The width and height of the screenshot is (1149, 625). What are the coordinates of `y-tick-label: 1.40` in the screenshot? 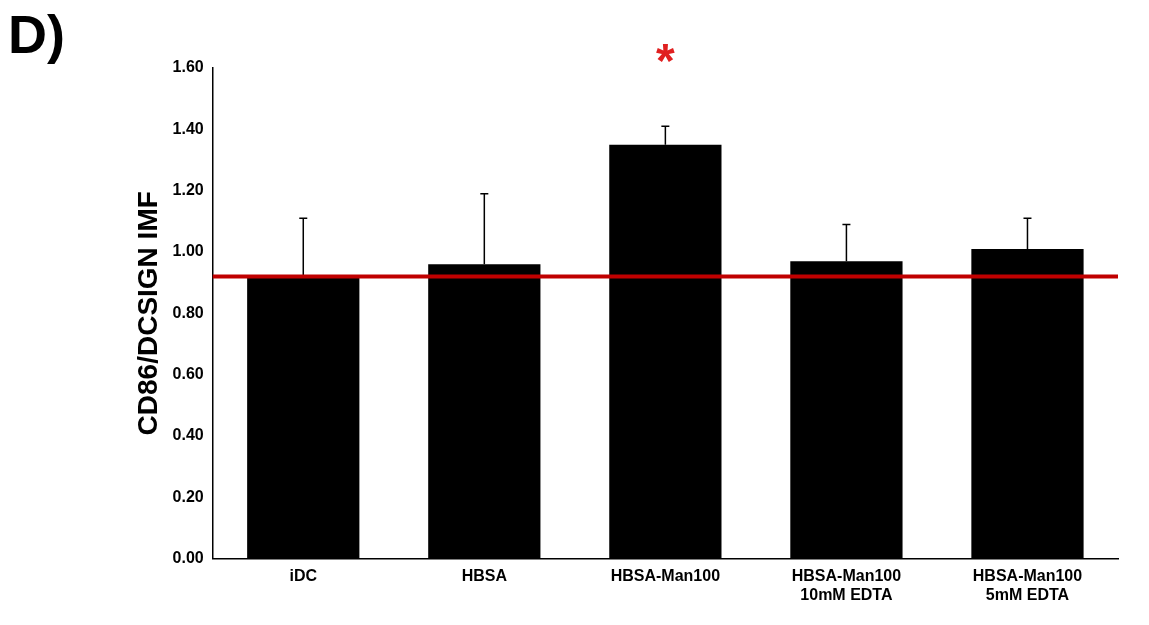 It's located at (188, 128).